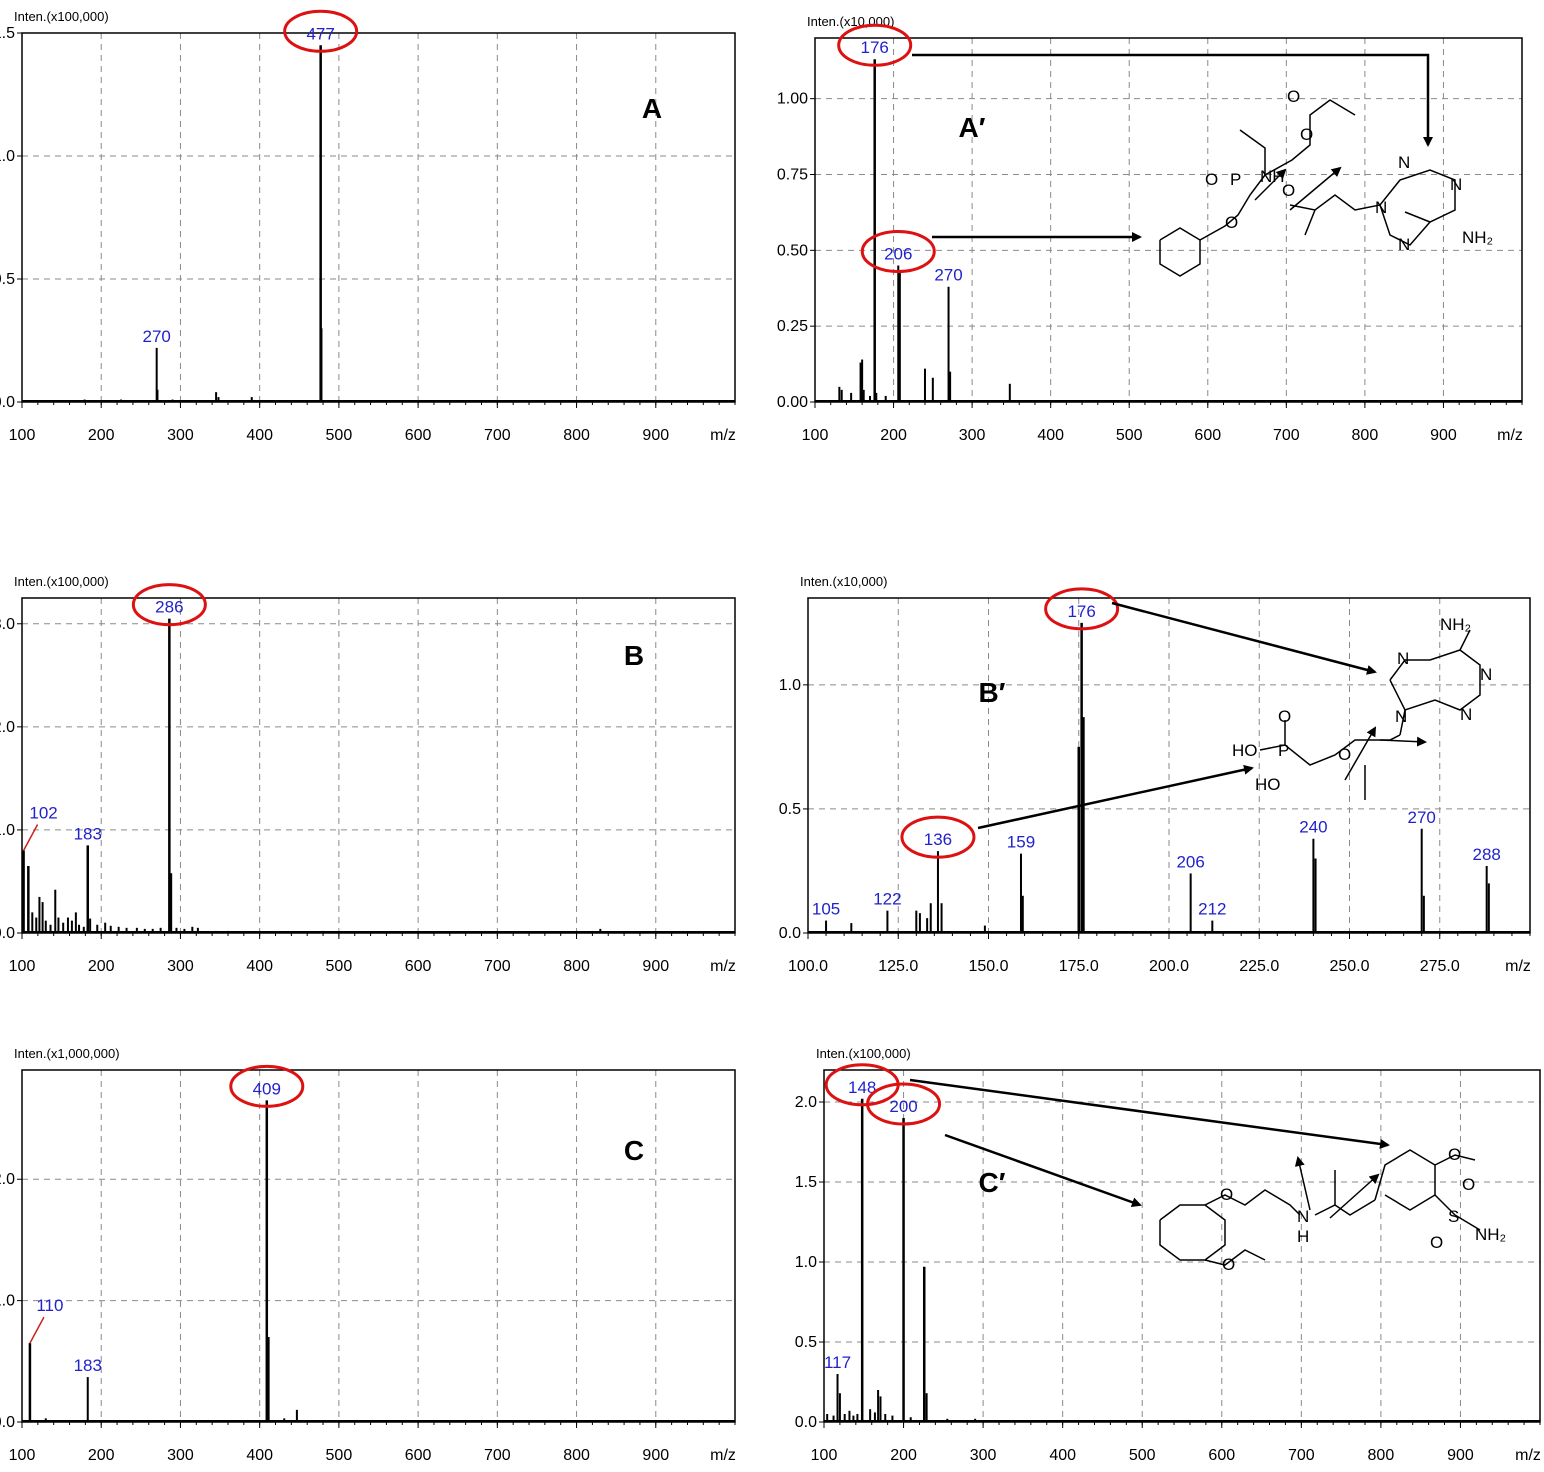 Image resolution: width=1544 pixels, height=1472 pixels. Describe the element at coordinates (634, 655) in the screenshot. I see `panel-letter: B` at that location.